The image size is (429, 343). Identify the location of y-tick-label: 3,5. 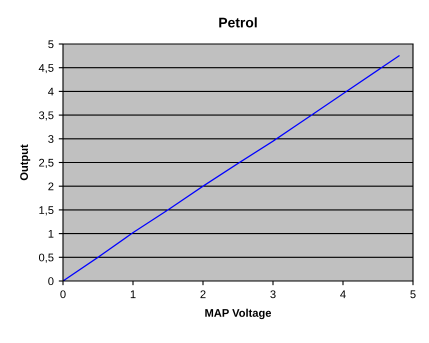
(46, 116).